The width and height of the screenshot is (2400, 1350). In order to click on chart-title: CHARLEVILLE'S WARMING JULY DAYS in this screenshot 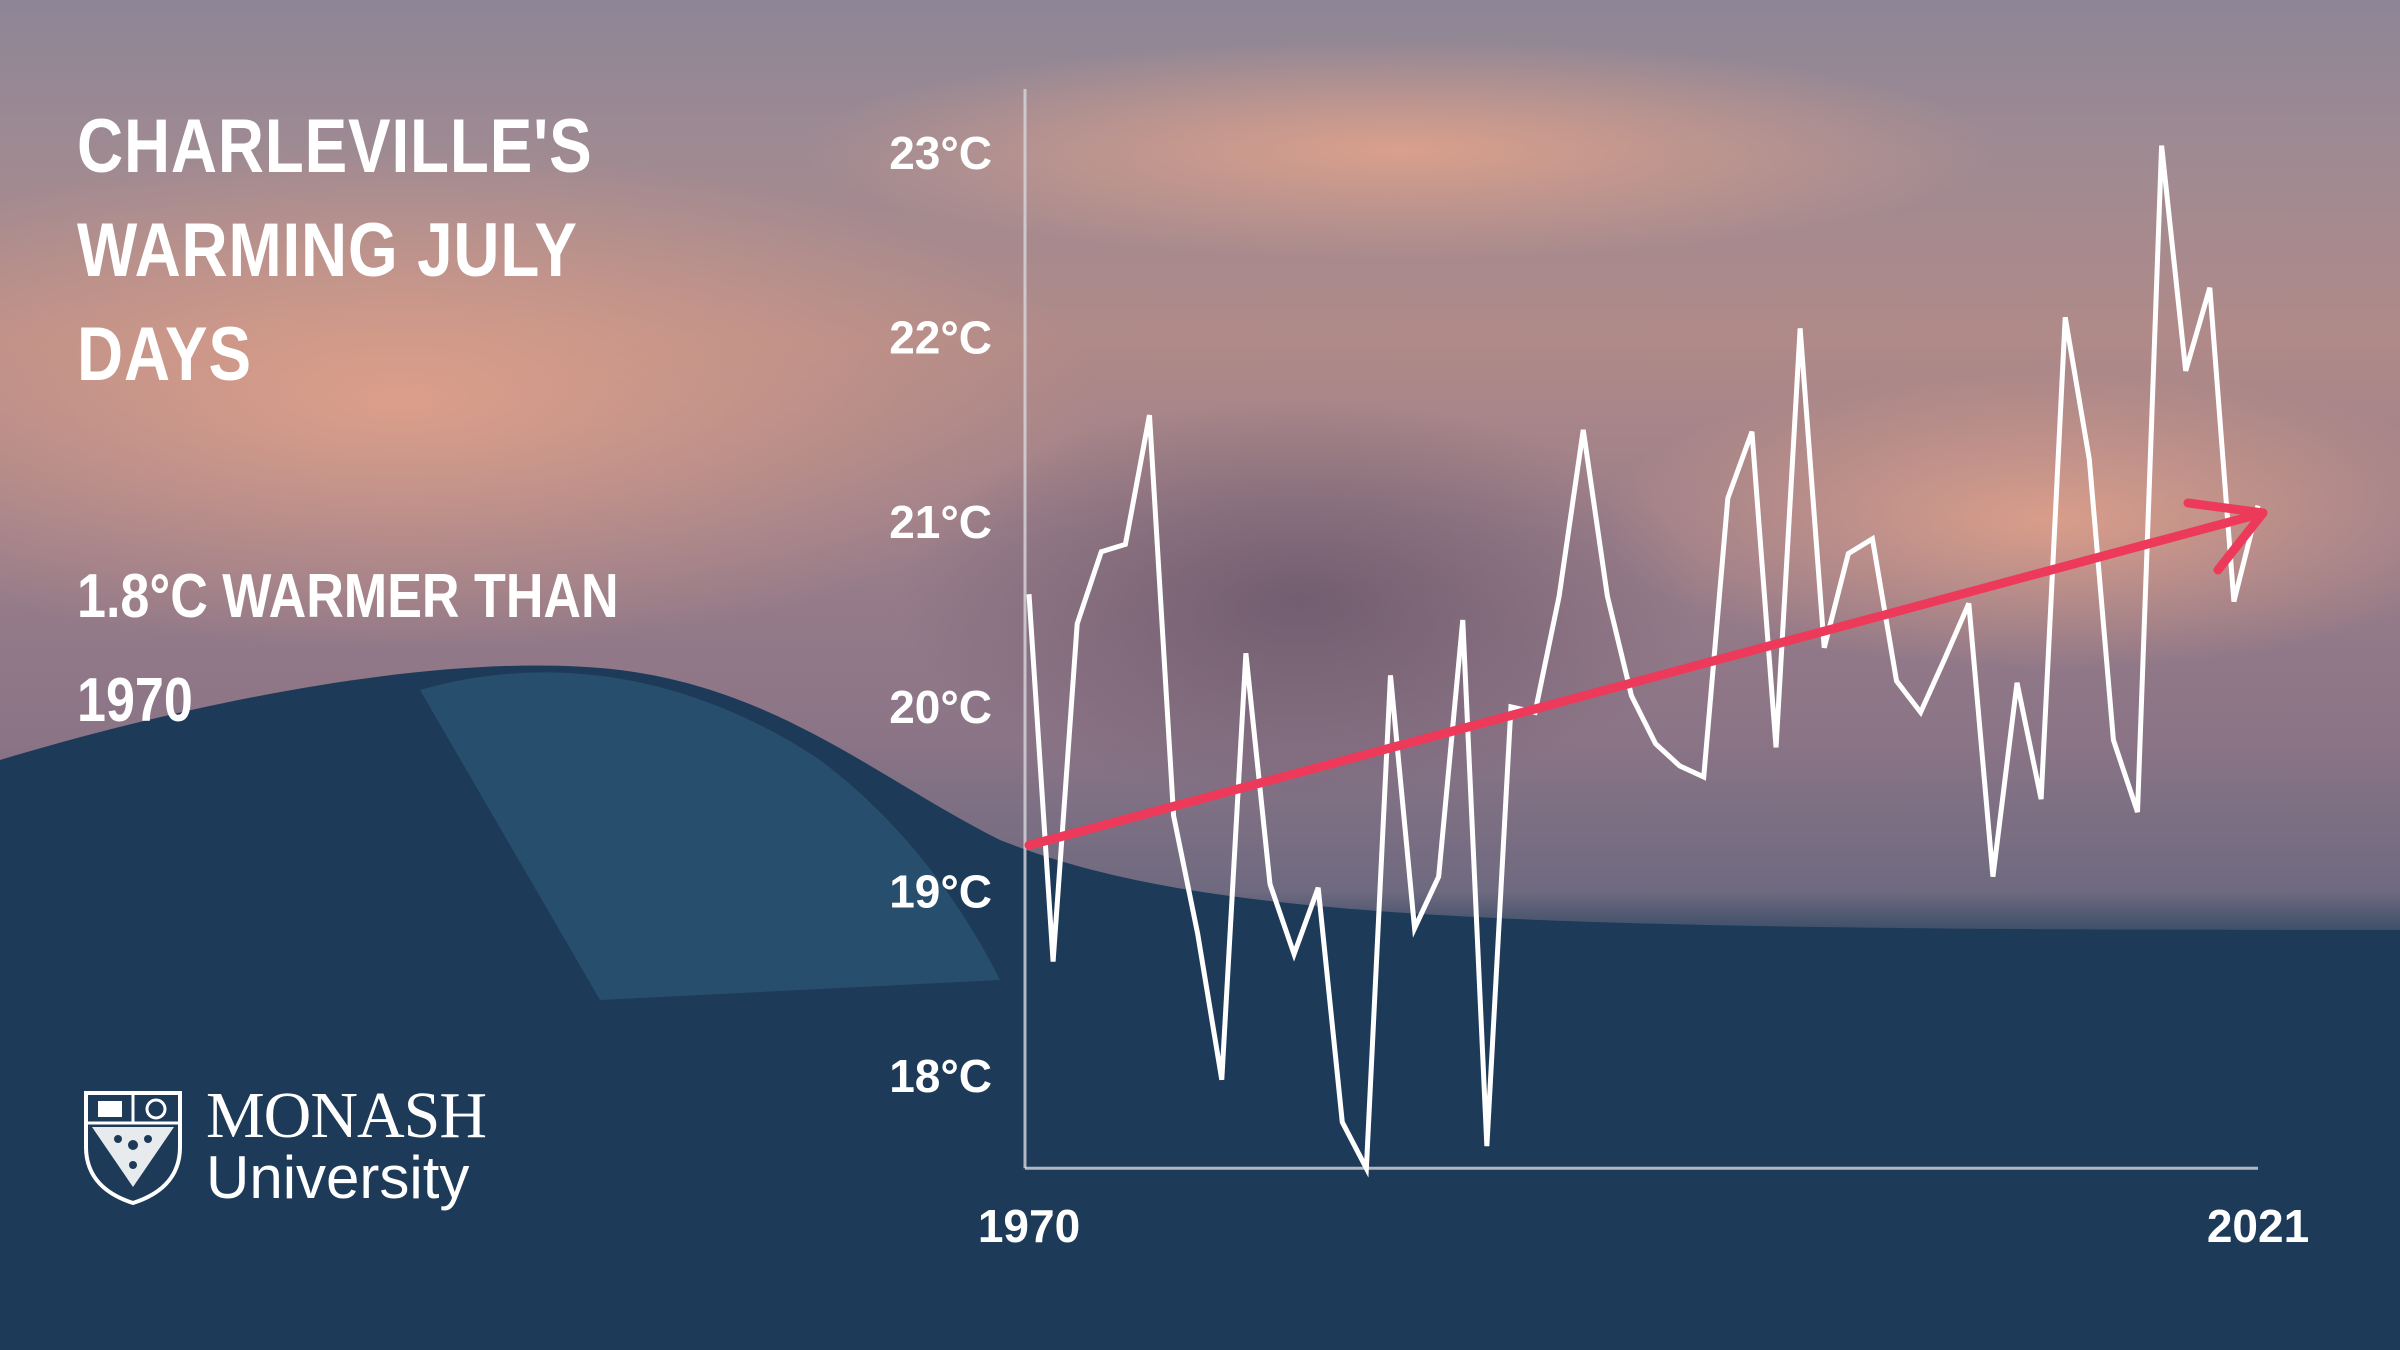, I will do `click(335, 250)`.